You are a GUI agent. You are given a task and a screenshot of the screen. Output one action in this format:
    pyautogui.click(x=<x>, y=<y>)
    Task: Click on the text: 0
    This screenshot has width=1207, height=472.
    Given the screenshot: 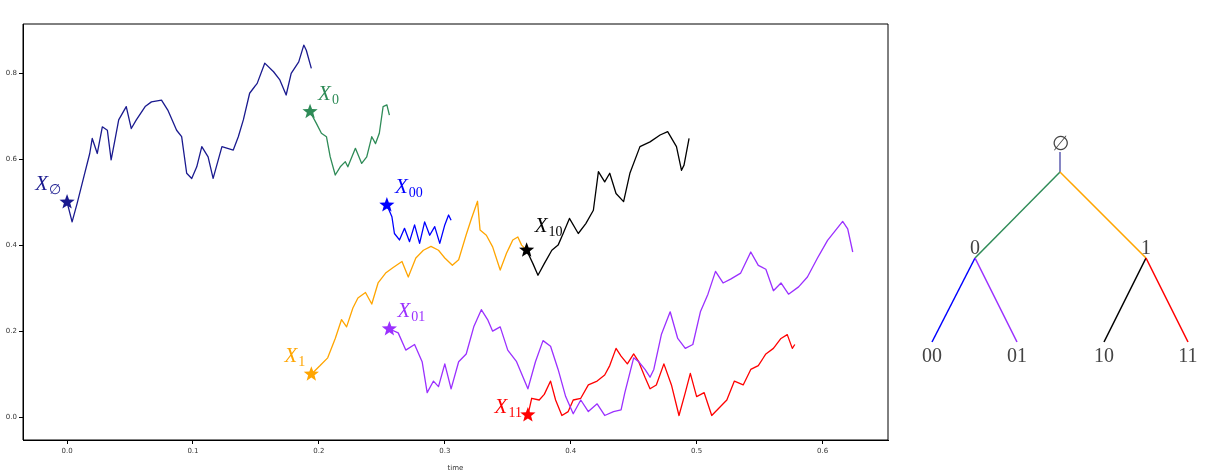 What is the action you would take?
    pyautogui.click(x=975, y=247)
    